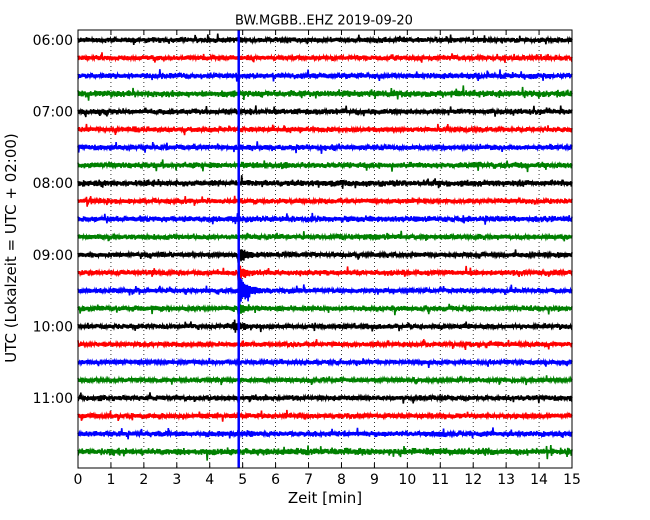 The image size is (650, 520). What do you see at coordinates (176, 480) in the screenshot?
I see `x-tick-label: 3` at bounding box center [176, 480].